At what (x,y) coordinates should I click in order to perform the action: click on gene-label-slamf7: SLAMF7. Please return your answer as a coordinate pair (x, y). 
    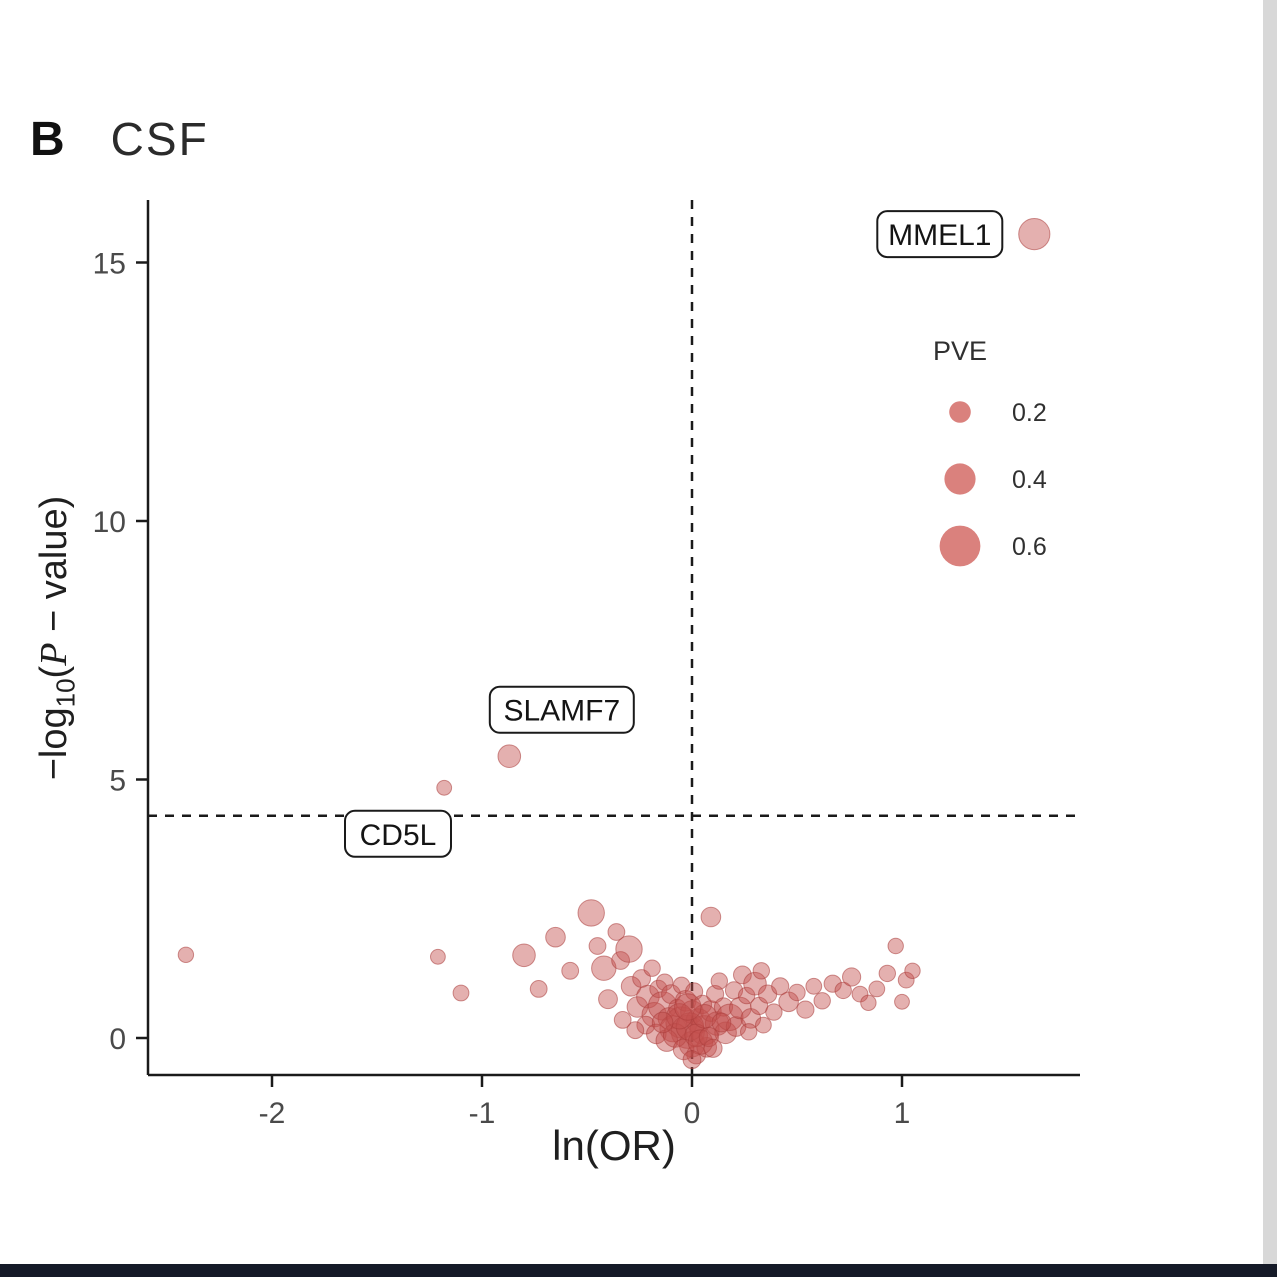
    Looking at the image, I should click on (561, 711).